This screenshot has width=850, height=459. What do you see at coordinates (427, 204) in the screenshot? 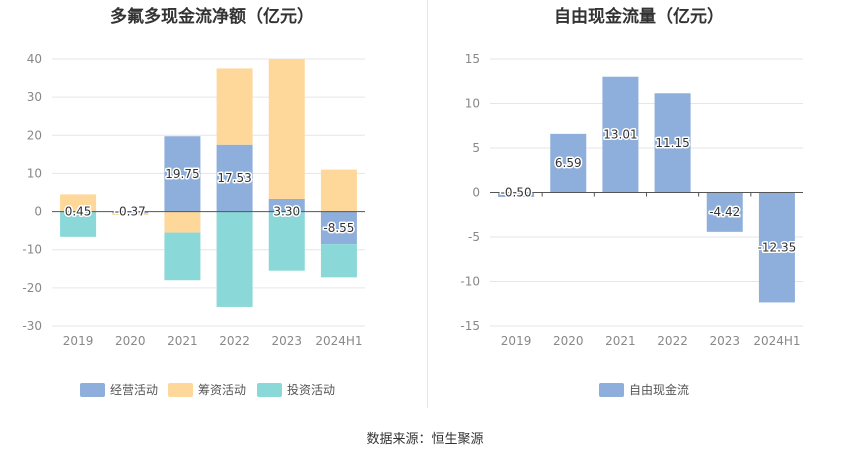
I see `chart-divider` at bounding box center [427, 204].